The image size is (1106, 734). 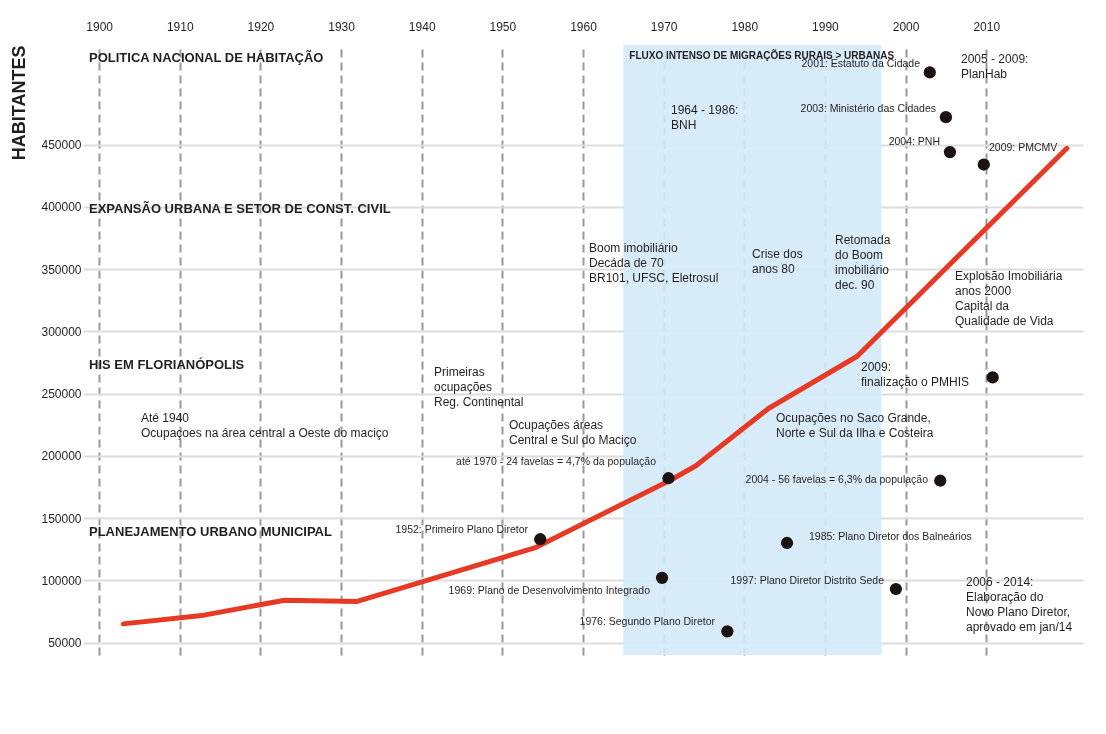 I want to click on annotation: 1985: Plano Diretor dos Balneários, so click(x=890, y=536).